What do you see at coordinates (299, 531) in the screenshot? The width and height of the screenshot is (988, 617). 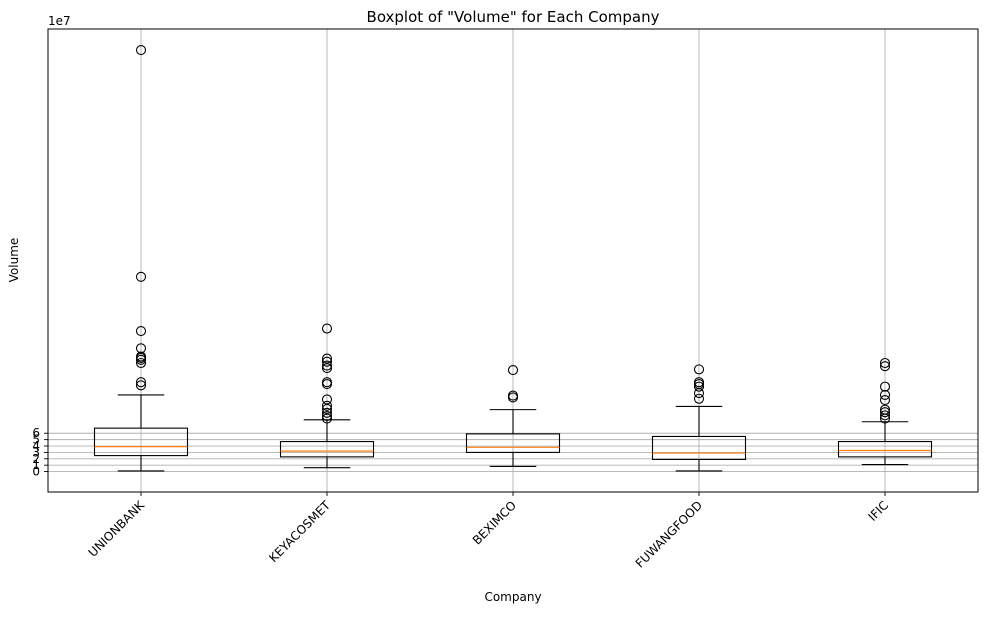 I see `x-tick-label: KEYACOSMET` at bounding box center [299, 531].